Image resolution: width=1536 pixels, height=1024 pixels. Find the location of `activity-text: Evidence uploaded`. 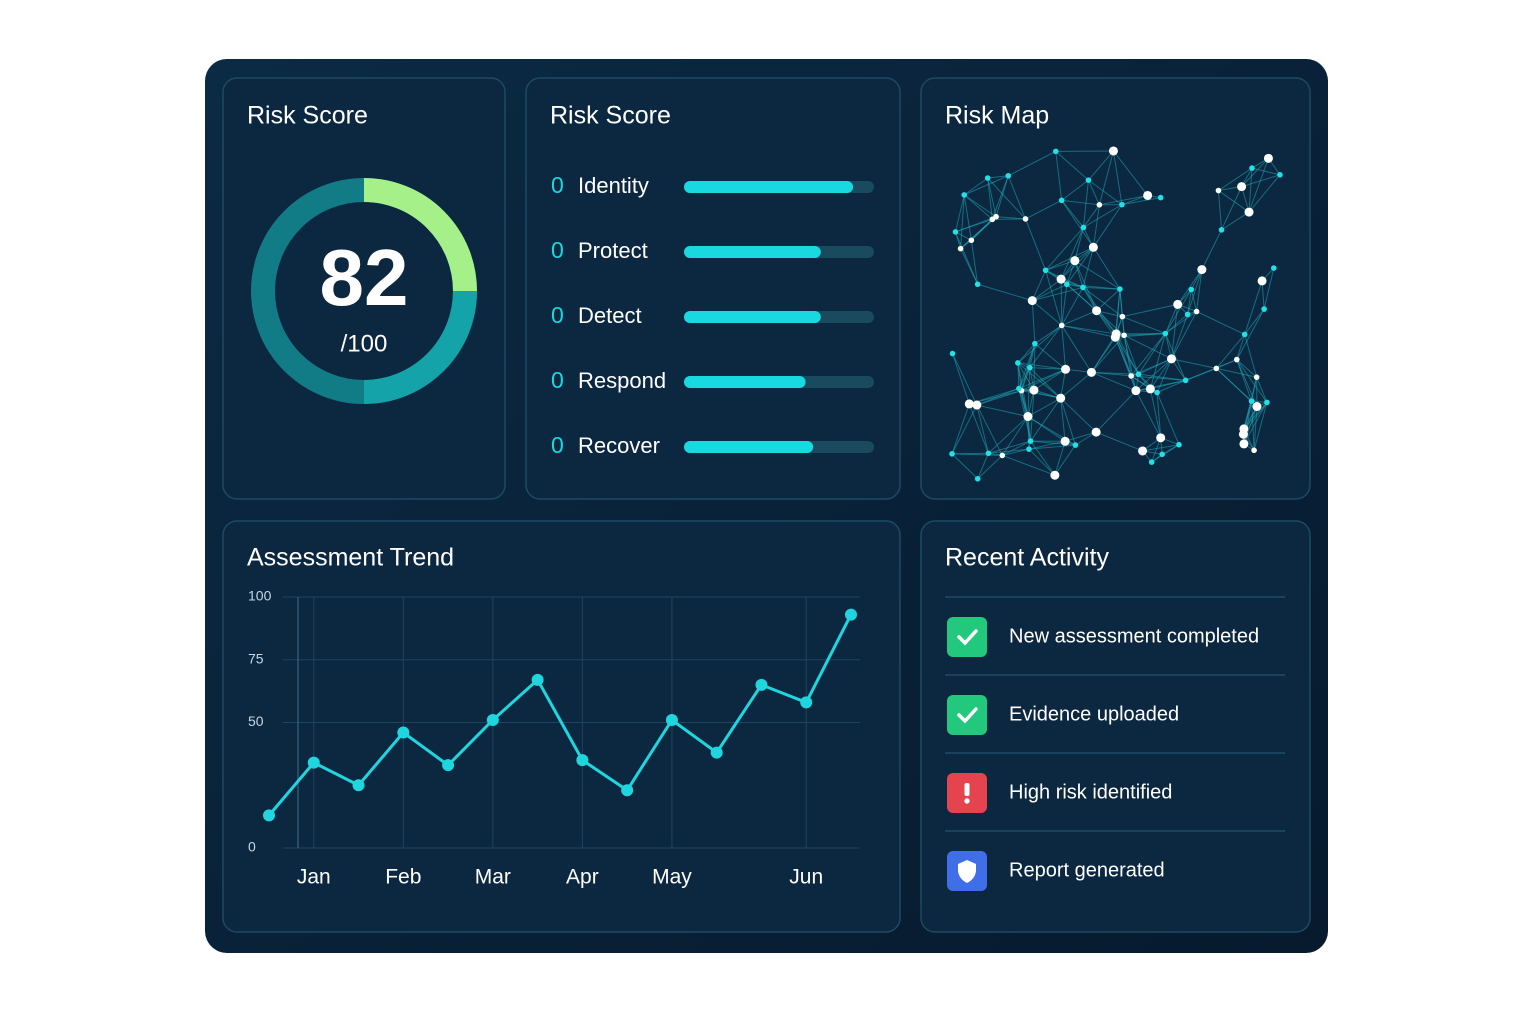

activity-text: Evidence uploaded is located at coordinates (1094, 714).